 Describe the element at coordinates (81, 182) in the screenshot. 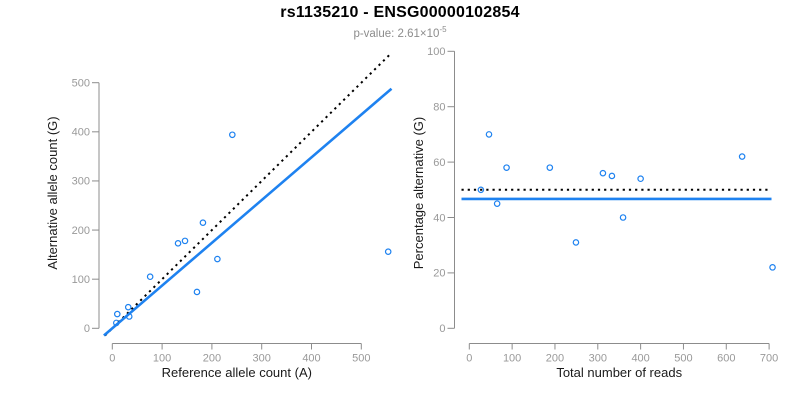

I see `y-tick-label: 300` at that location.